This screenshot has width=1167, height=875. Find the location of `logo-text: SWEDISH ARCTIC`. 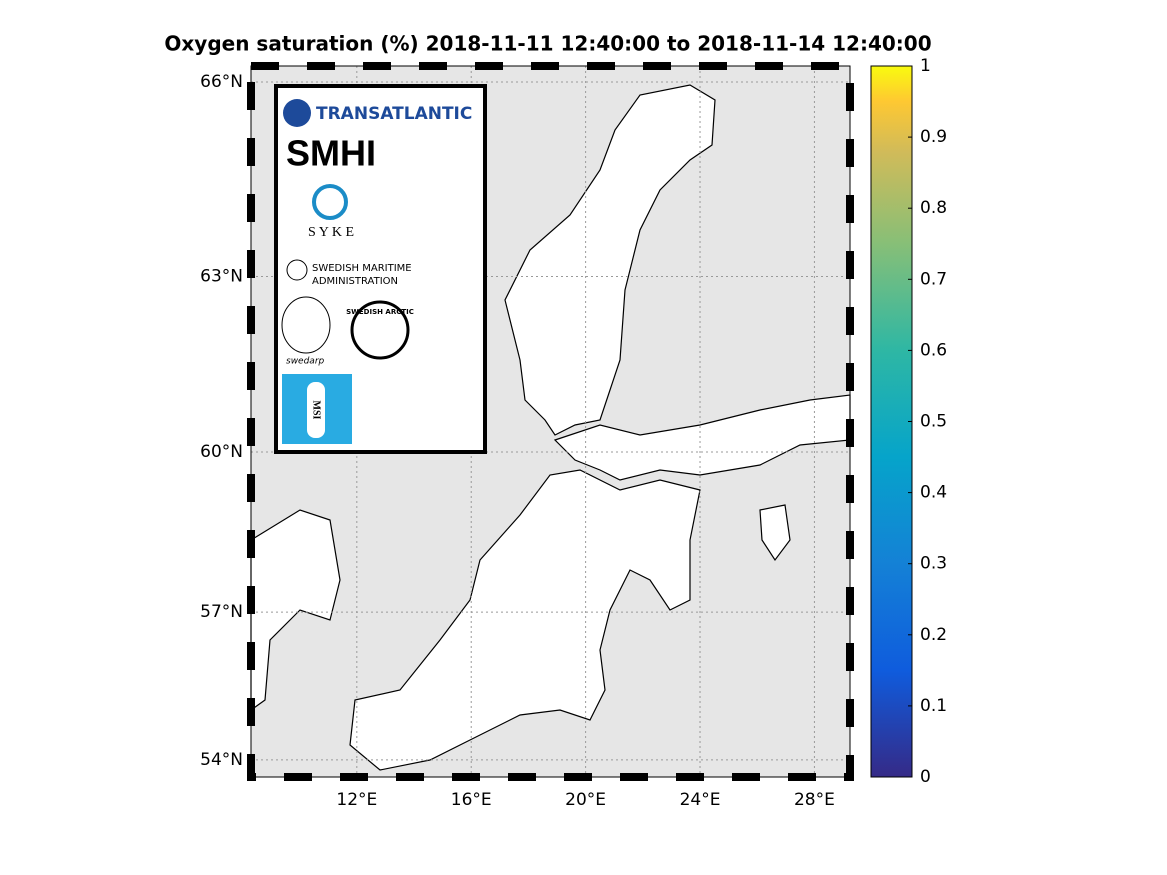

logo-text: SWEDISH ARCTIC is located at coordinates (380, 312).